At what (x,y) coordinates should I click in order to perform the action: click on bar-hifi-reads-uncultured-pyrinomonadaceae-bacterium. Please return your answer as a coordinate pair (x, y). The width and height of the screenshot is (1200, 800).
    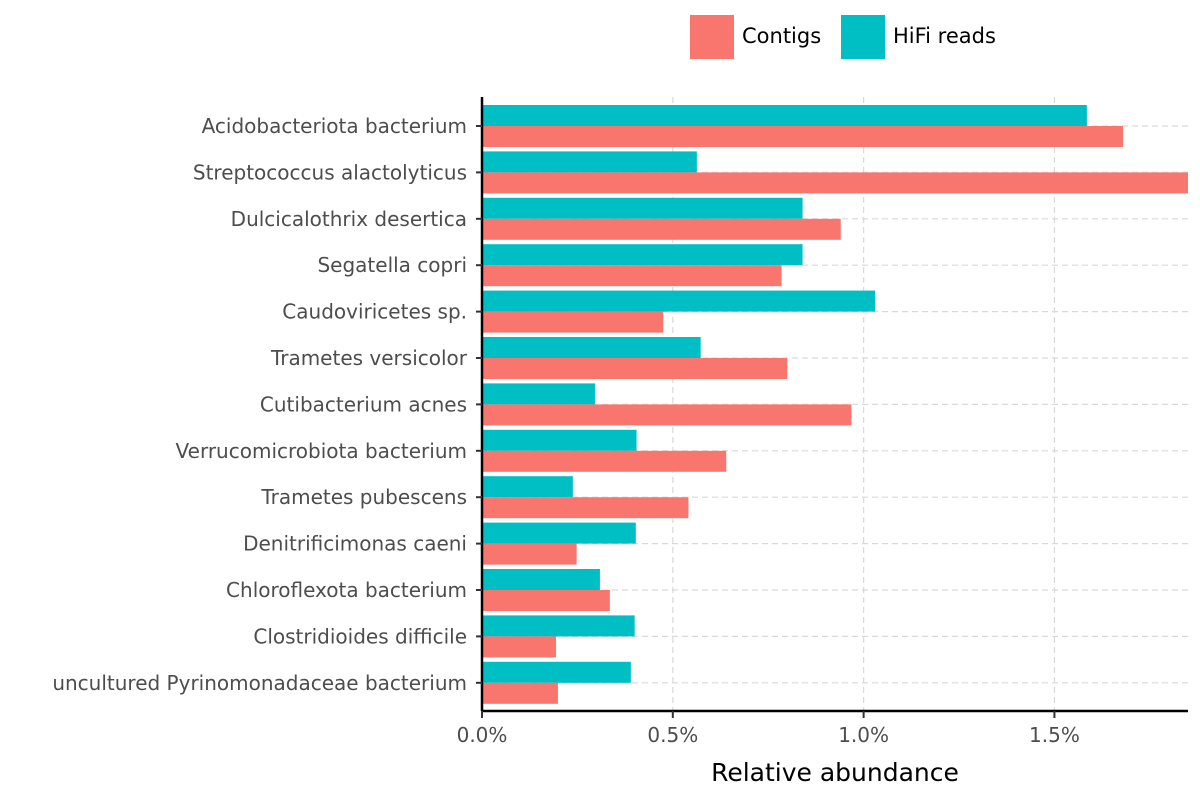
    Looking at the image, I should click on (556, 672).